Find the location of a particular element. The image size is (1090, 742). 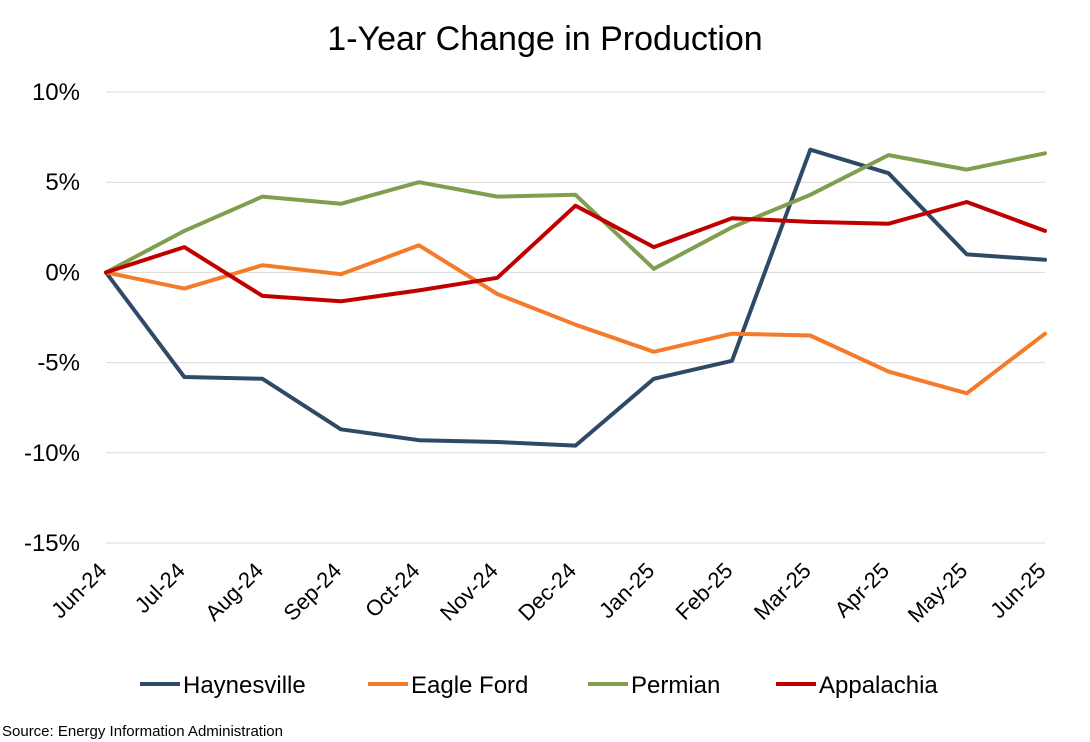

x-tick-label: Apr-25 is located at coordinates (862, 590).